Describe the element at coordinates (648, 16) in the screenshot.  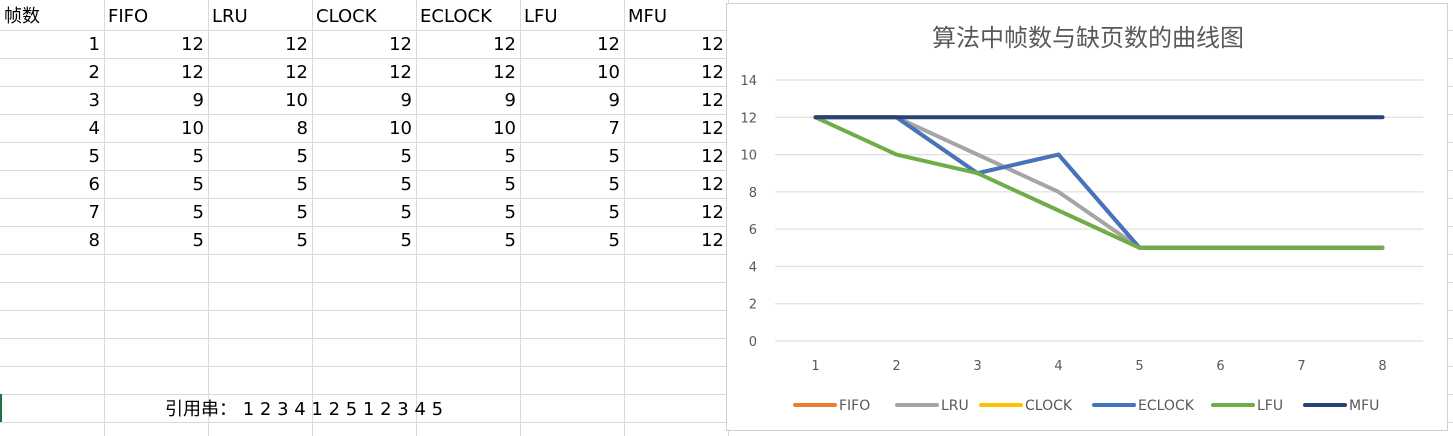
I see `header-cell: MFU` at that location.